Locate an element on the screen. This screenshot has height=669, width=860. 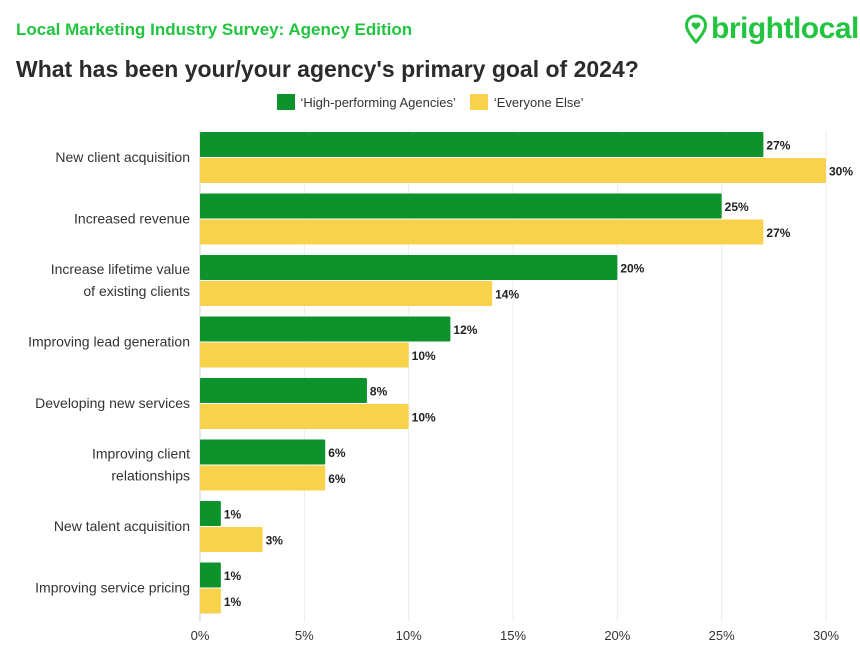
category-label: relationships is located at coordinates (150, 476).